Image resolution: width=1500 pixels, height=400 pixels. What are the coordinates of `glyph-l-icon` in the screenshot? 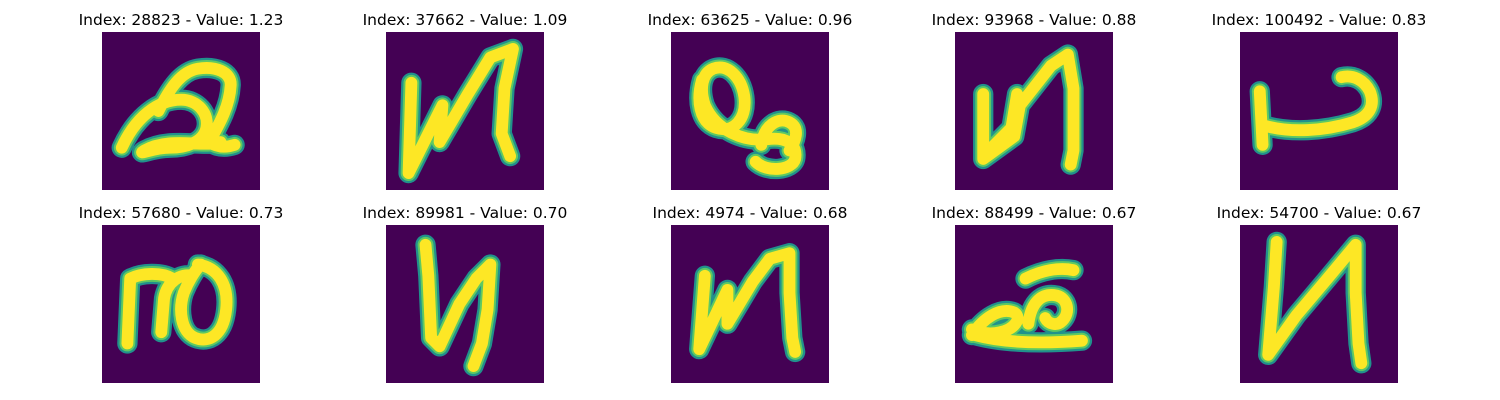 It's located at (1319, 111).